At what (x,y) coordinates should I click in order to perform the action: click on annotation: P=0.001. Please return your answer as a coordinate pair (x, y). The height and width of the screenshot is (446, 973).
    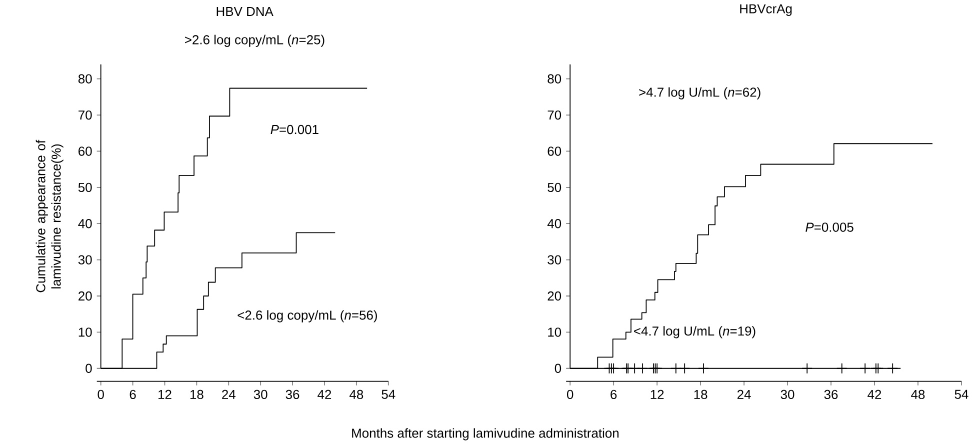
    Looking at the image, I should click on (294, 129).